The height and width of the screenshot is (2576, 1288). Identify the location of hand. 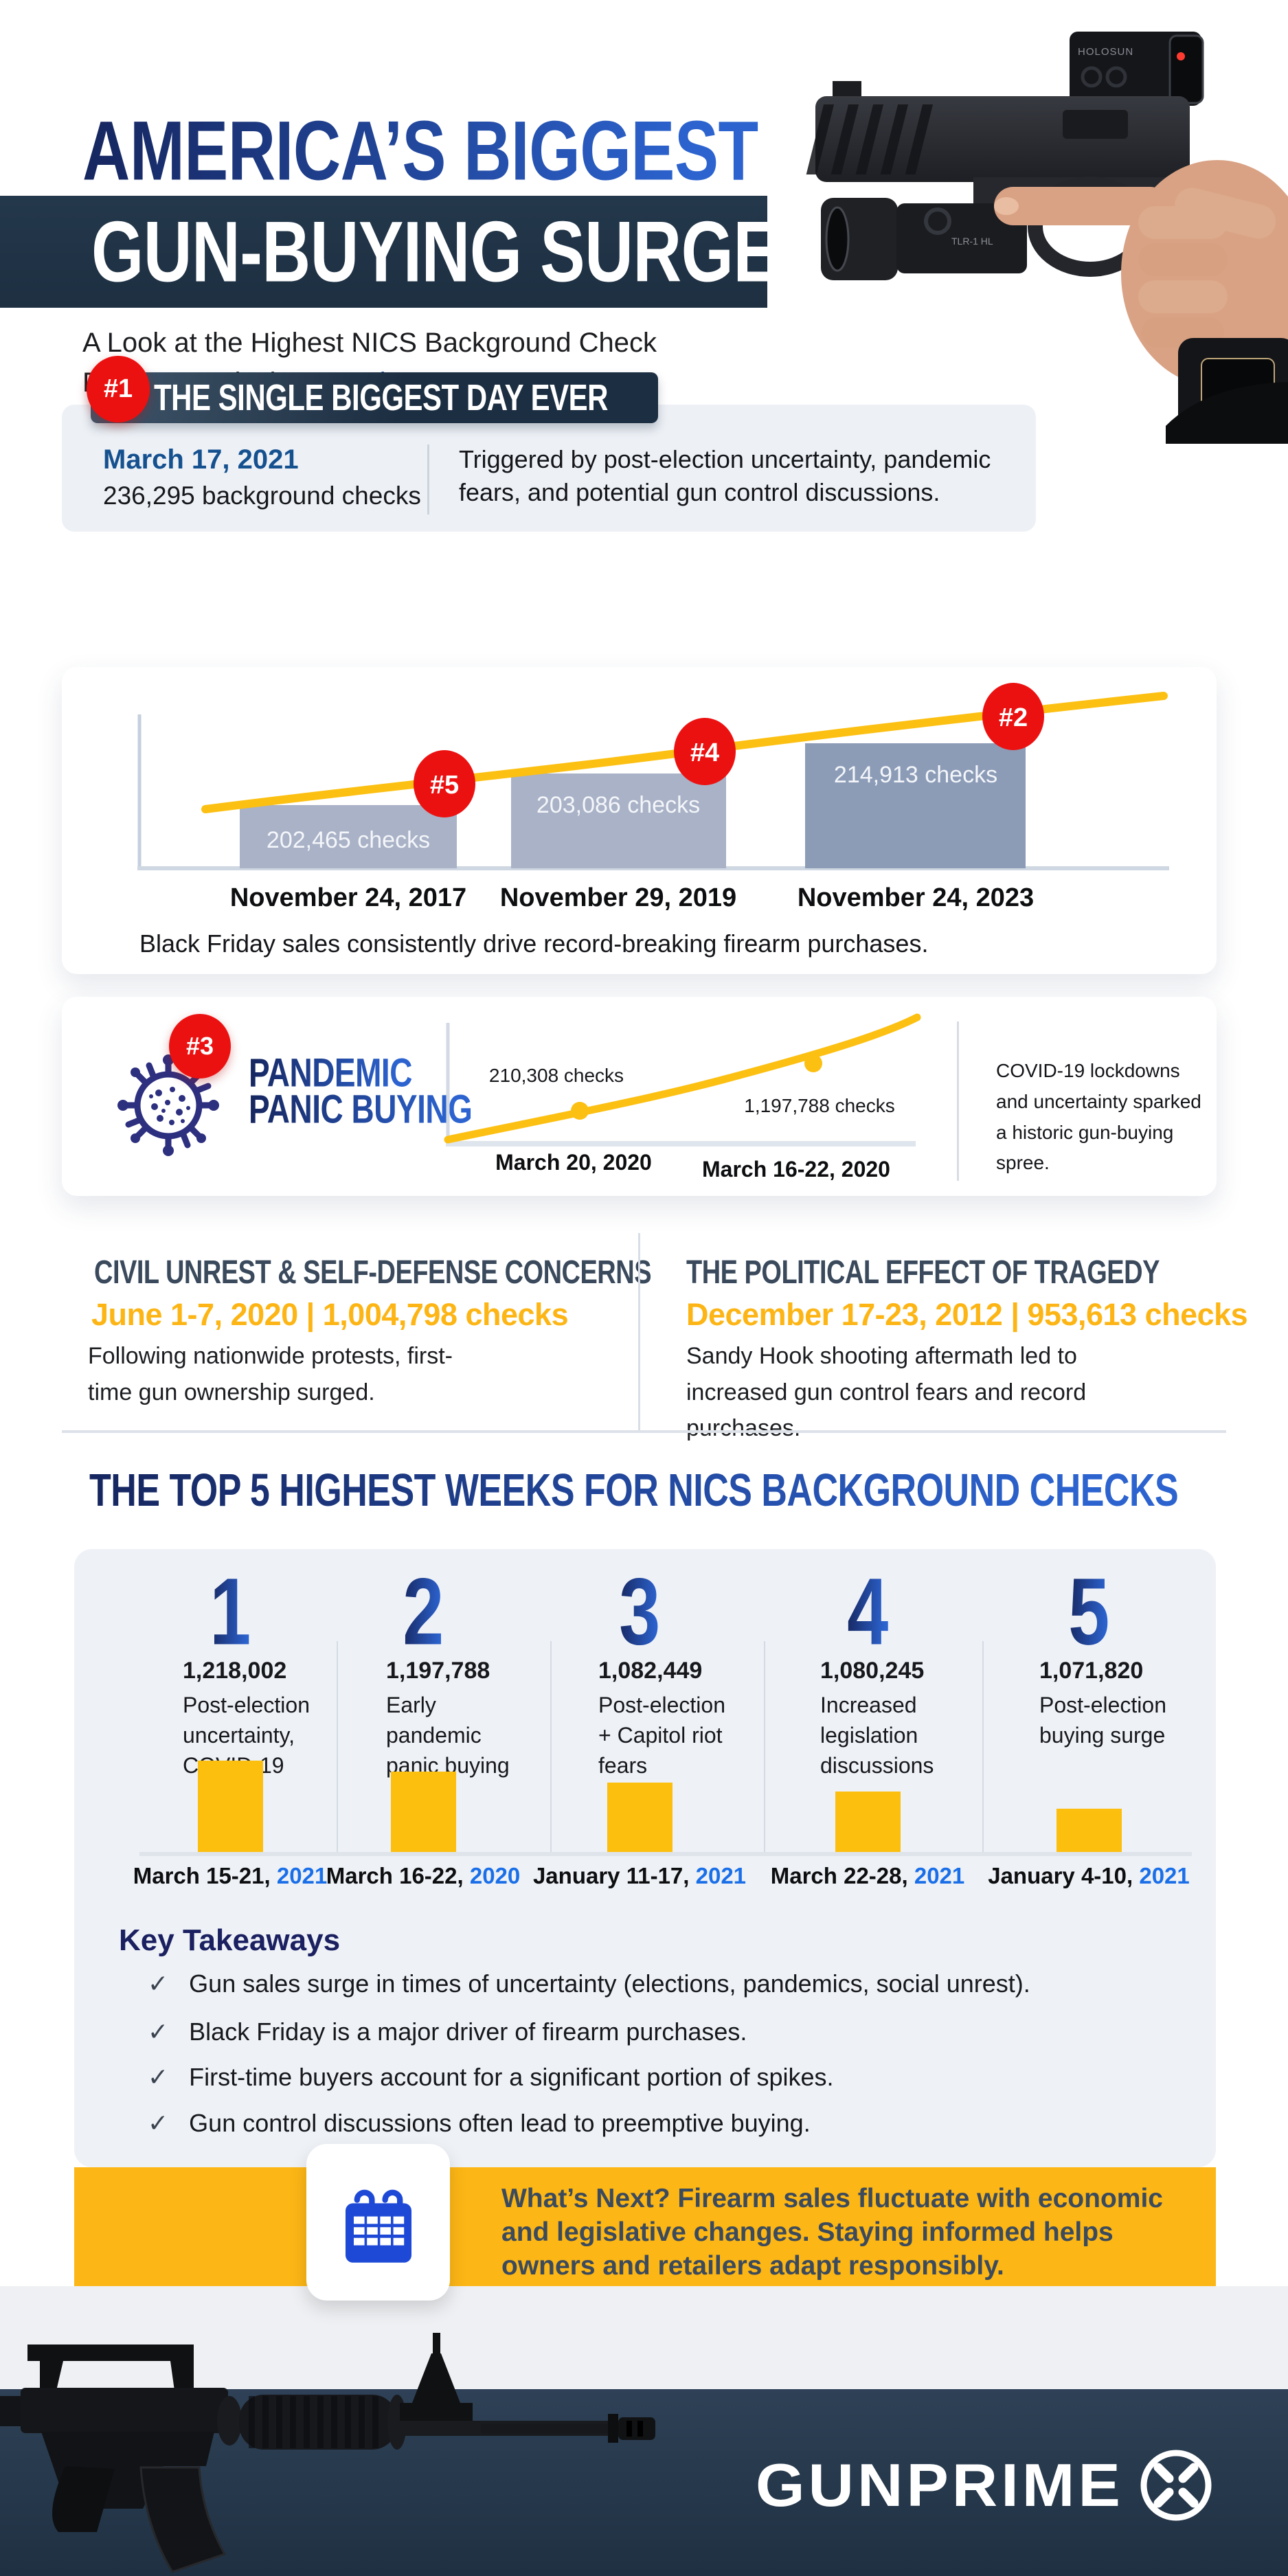
(1141, 273).